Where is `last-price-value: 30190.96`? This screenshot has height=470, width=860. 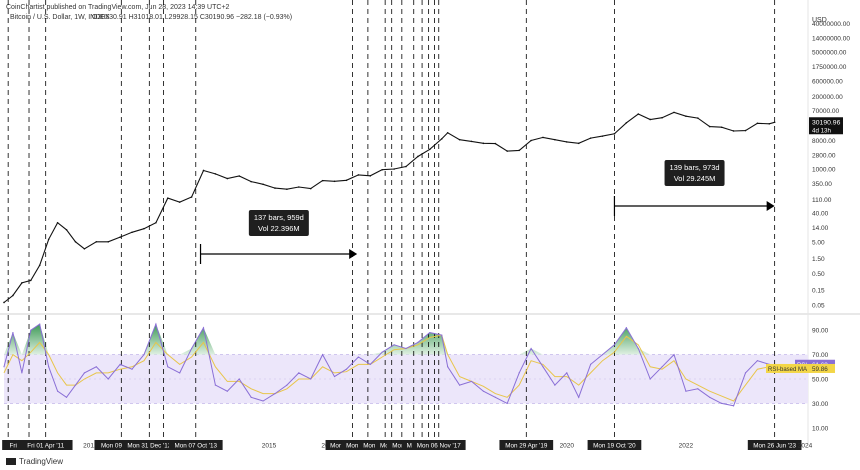 last-price-value: 30190.96 is located at coordinates (826, 122).